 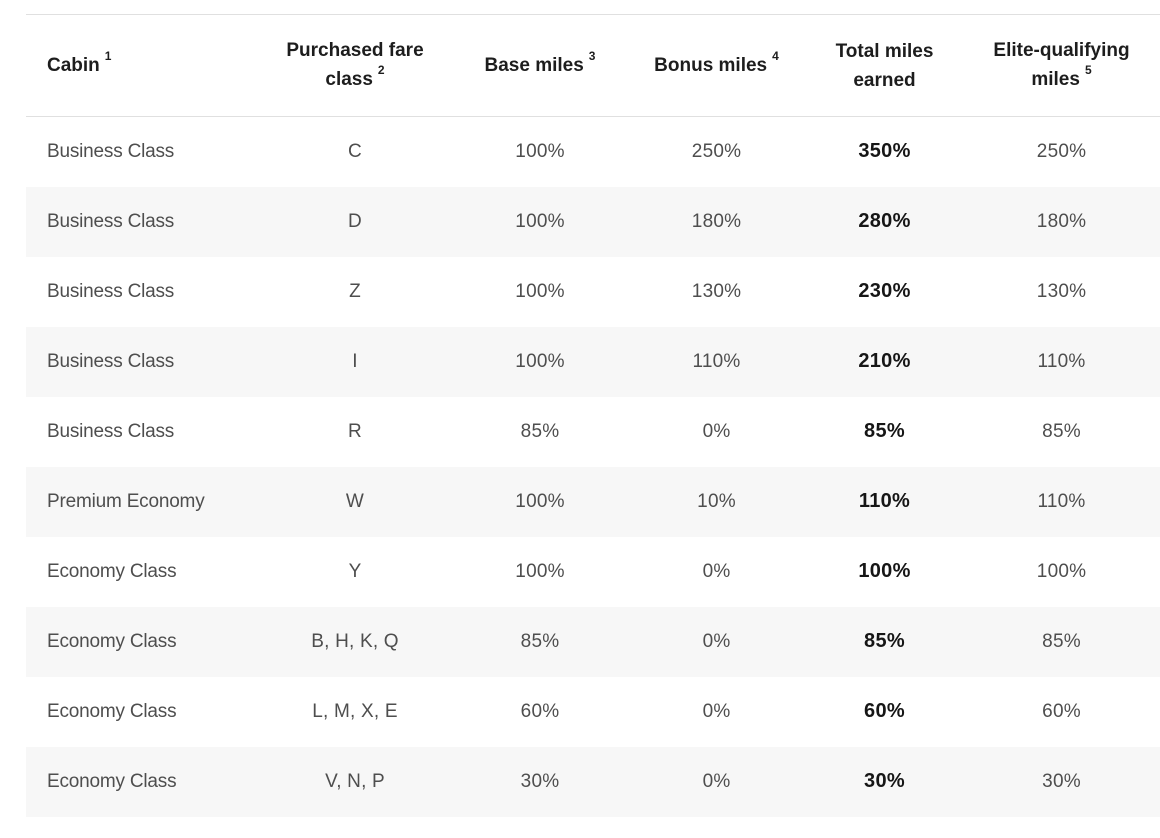 What do you see at coordinates (355, 431) in the screenshot?
I see `cell-fare-class: R` at bounding box center [355, 431].